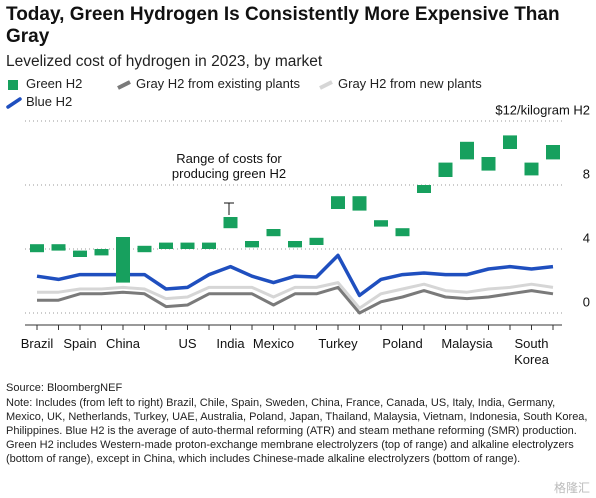  Describe the element at coordinates (542, 109) in the screenshot. I see `y-tick-label: $12/kilogram H2` at that location.